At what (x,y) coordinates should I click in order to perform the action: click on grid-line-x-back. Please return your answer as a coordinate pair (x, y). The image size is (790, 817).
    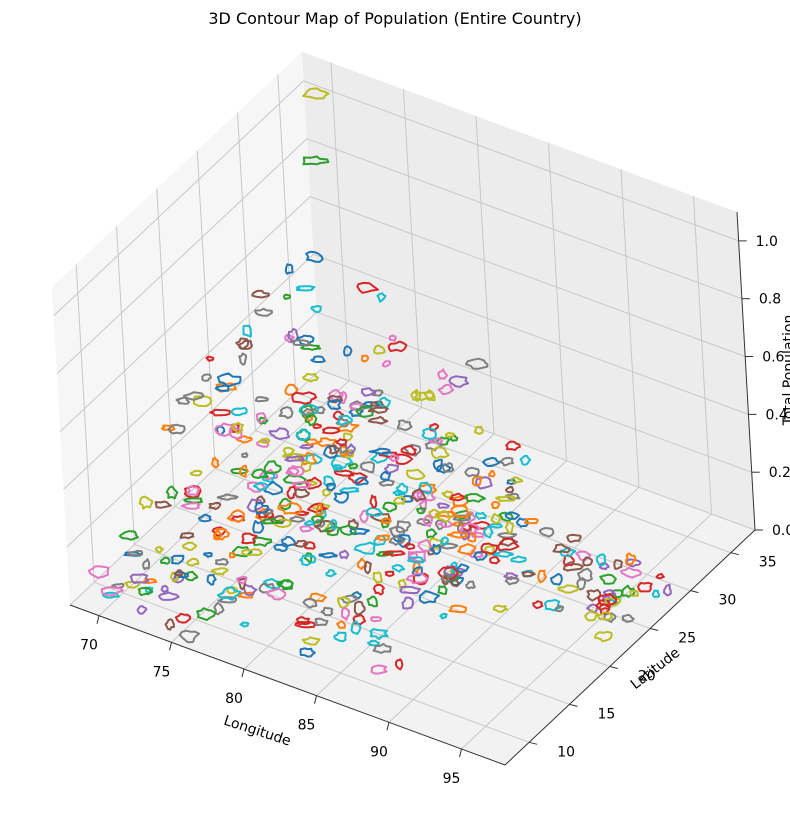
    Looking at the image, I should click on (485, 275).